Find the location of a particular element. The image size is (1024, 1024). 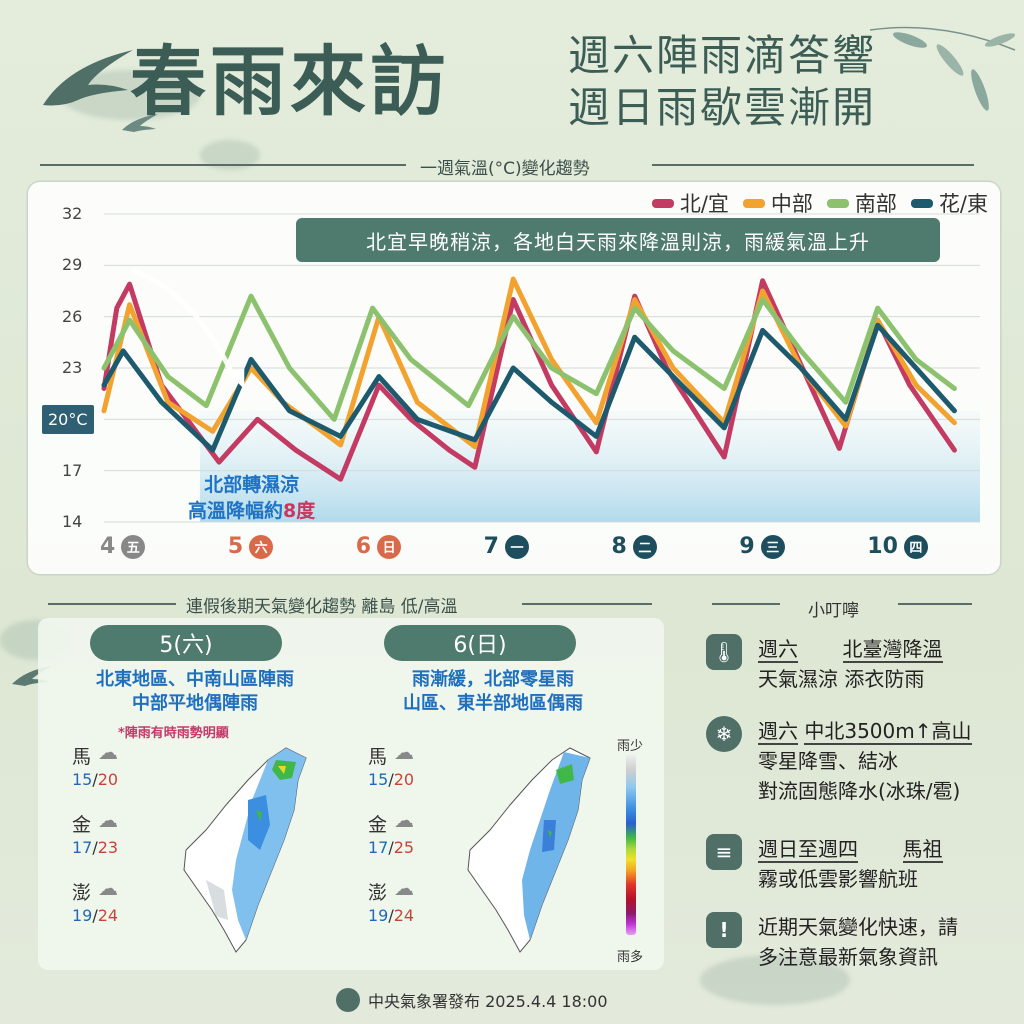

tip-2-line-2: 零星降雪、結冰 is located at coordinates (828, 761).